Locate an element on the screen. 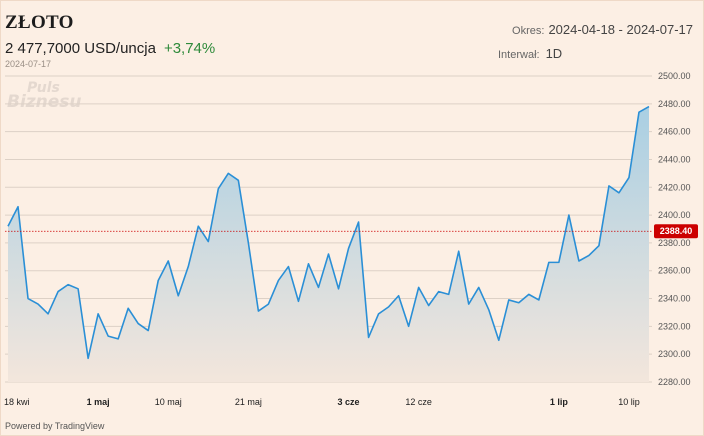 This screenshot has width=704, height=436. y-tick-label: 2420.00 is located at coordinates (674, 187).